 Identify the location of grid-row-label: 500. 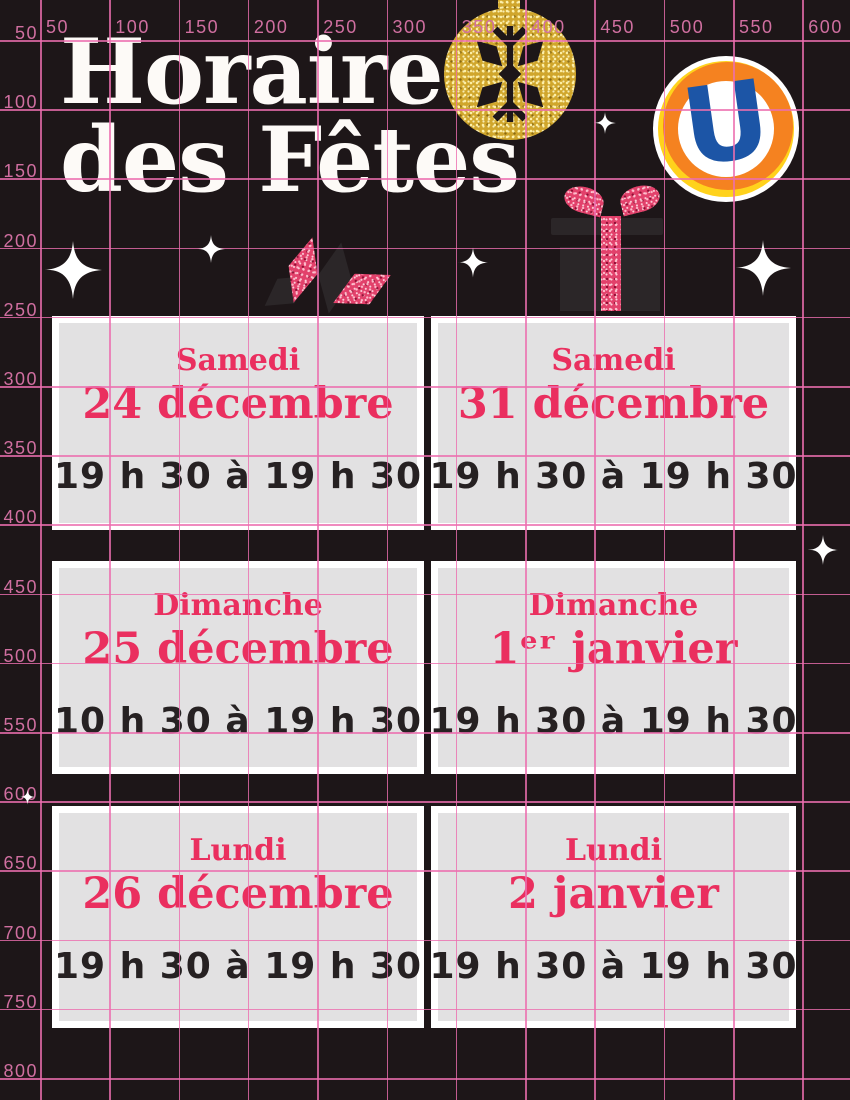
(20, 655).